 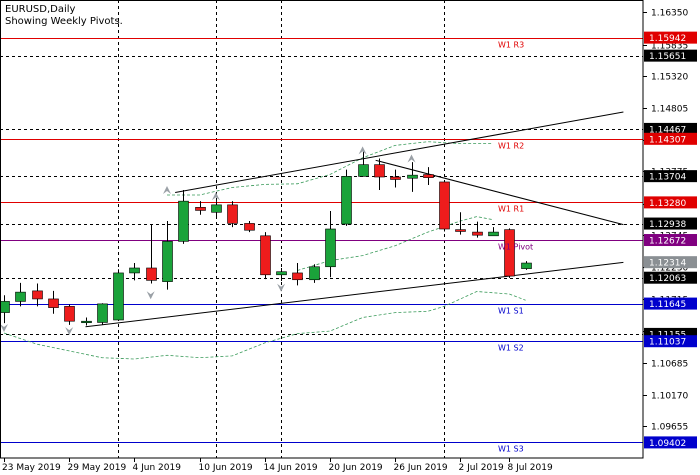 I want to click on price-axis-label: 1.10685, so click(x=669, y=365).